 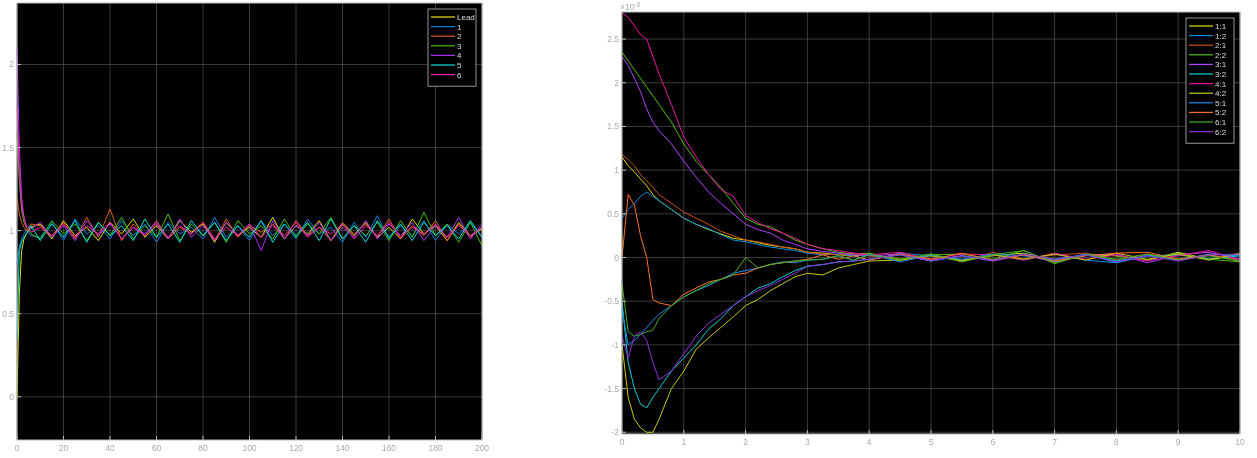 What do you see at coordinates (615, 344) in the screenshot?
I see `y-tick-label: -1` at bounding box center [615, 344].